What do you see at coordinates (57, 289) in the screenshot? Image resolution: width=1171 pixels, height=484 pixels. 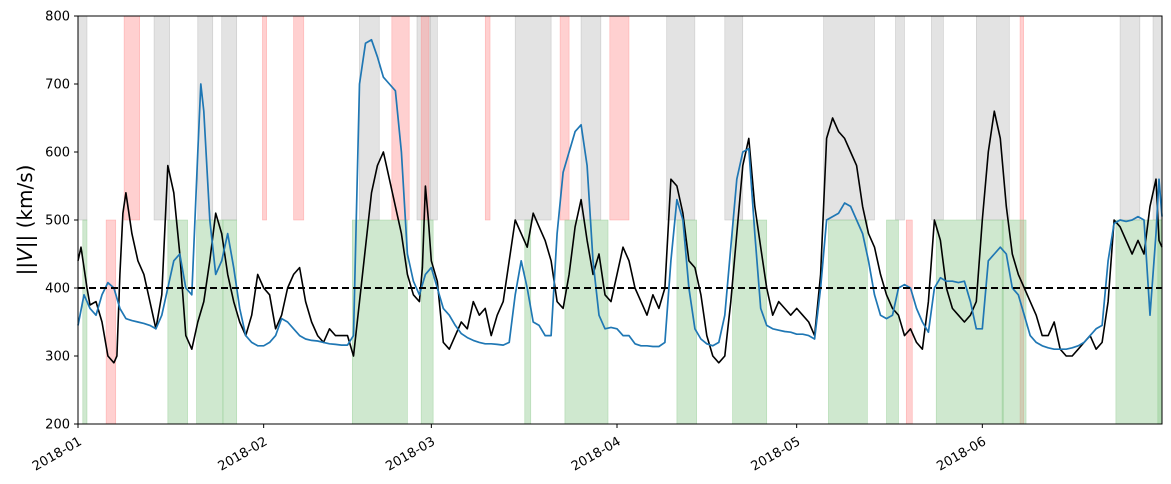 I see `y-tick-label: 400` at bounding box center [57, 289].